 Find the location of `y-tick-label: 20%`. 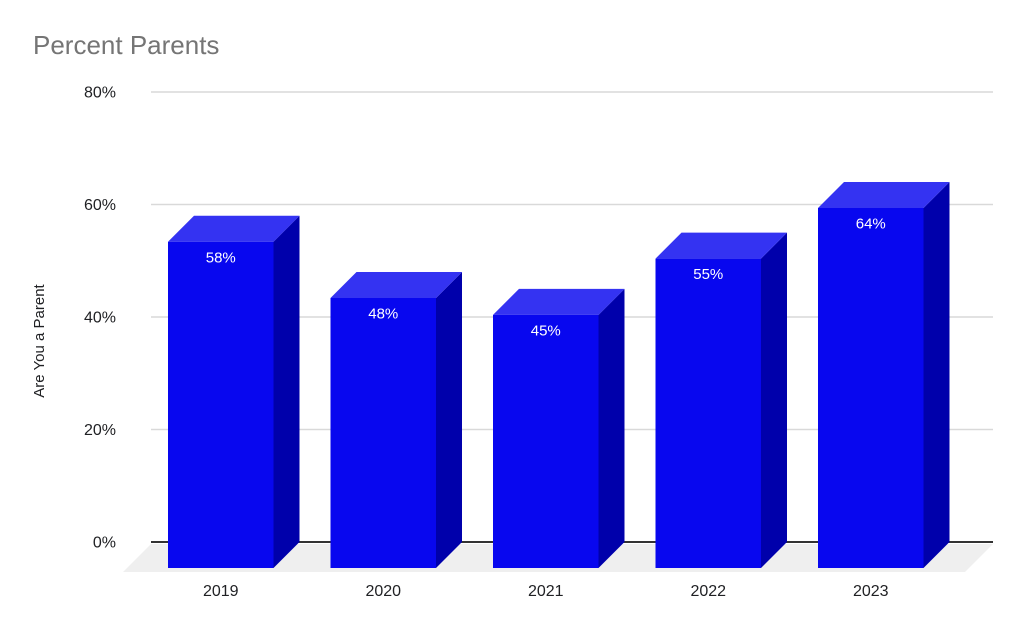

y-tick-label: 20% is located at coordinates (100, 430).